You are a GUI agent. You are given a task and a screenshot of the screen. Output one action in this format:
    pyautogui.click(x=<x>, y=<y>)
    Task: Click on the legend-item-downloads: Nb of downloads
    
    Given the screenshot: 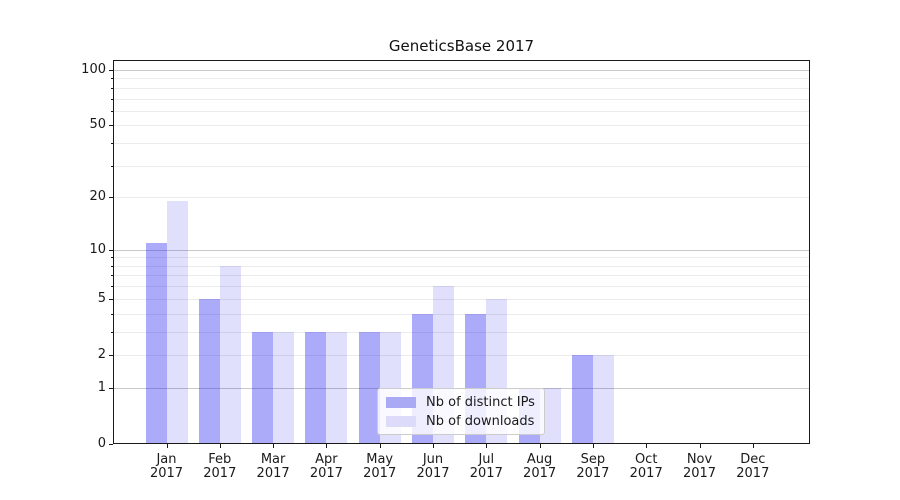 What is the action you would take?
    pyautogui.click(x=461, y=421)
    